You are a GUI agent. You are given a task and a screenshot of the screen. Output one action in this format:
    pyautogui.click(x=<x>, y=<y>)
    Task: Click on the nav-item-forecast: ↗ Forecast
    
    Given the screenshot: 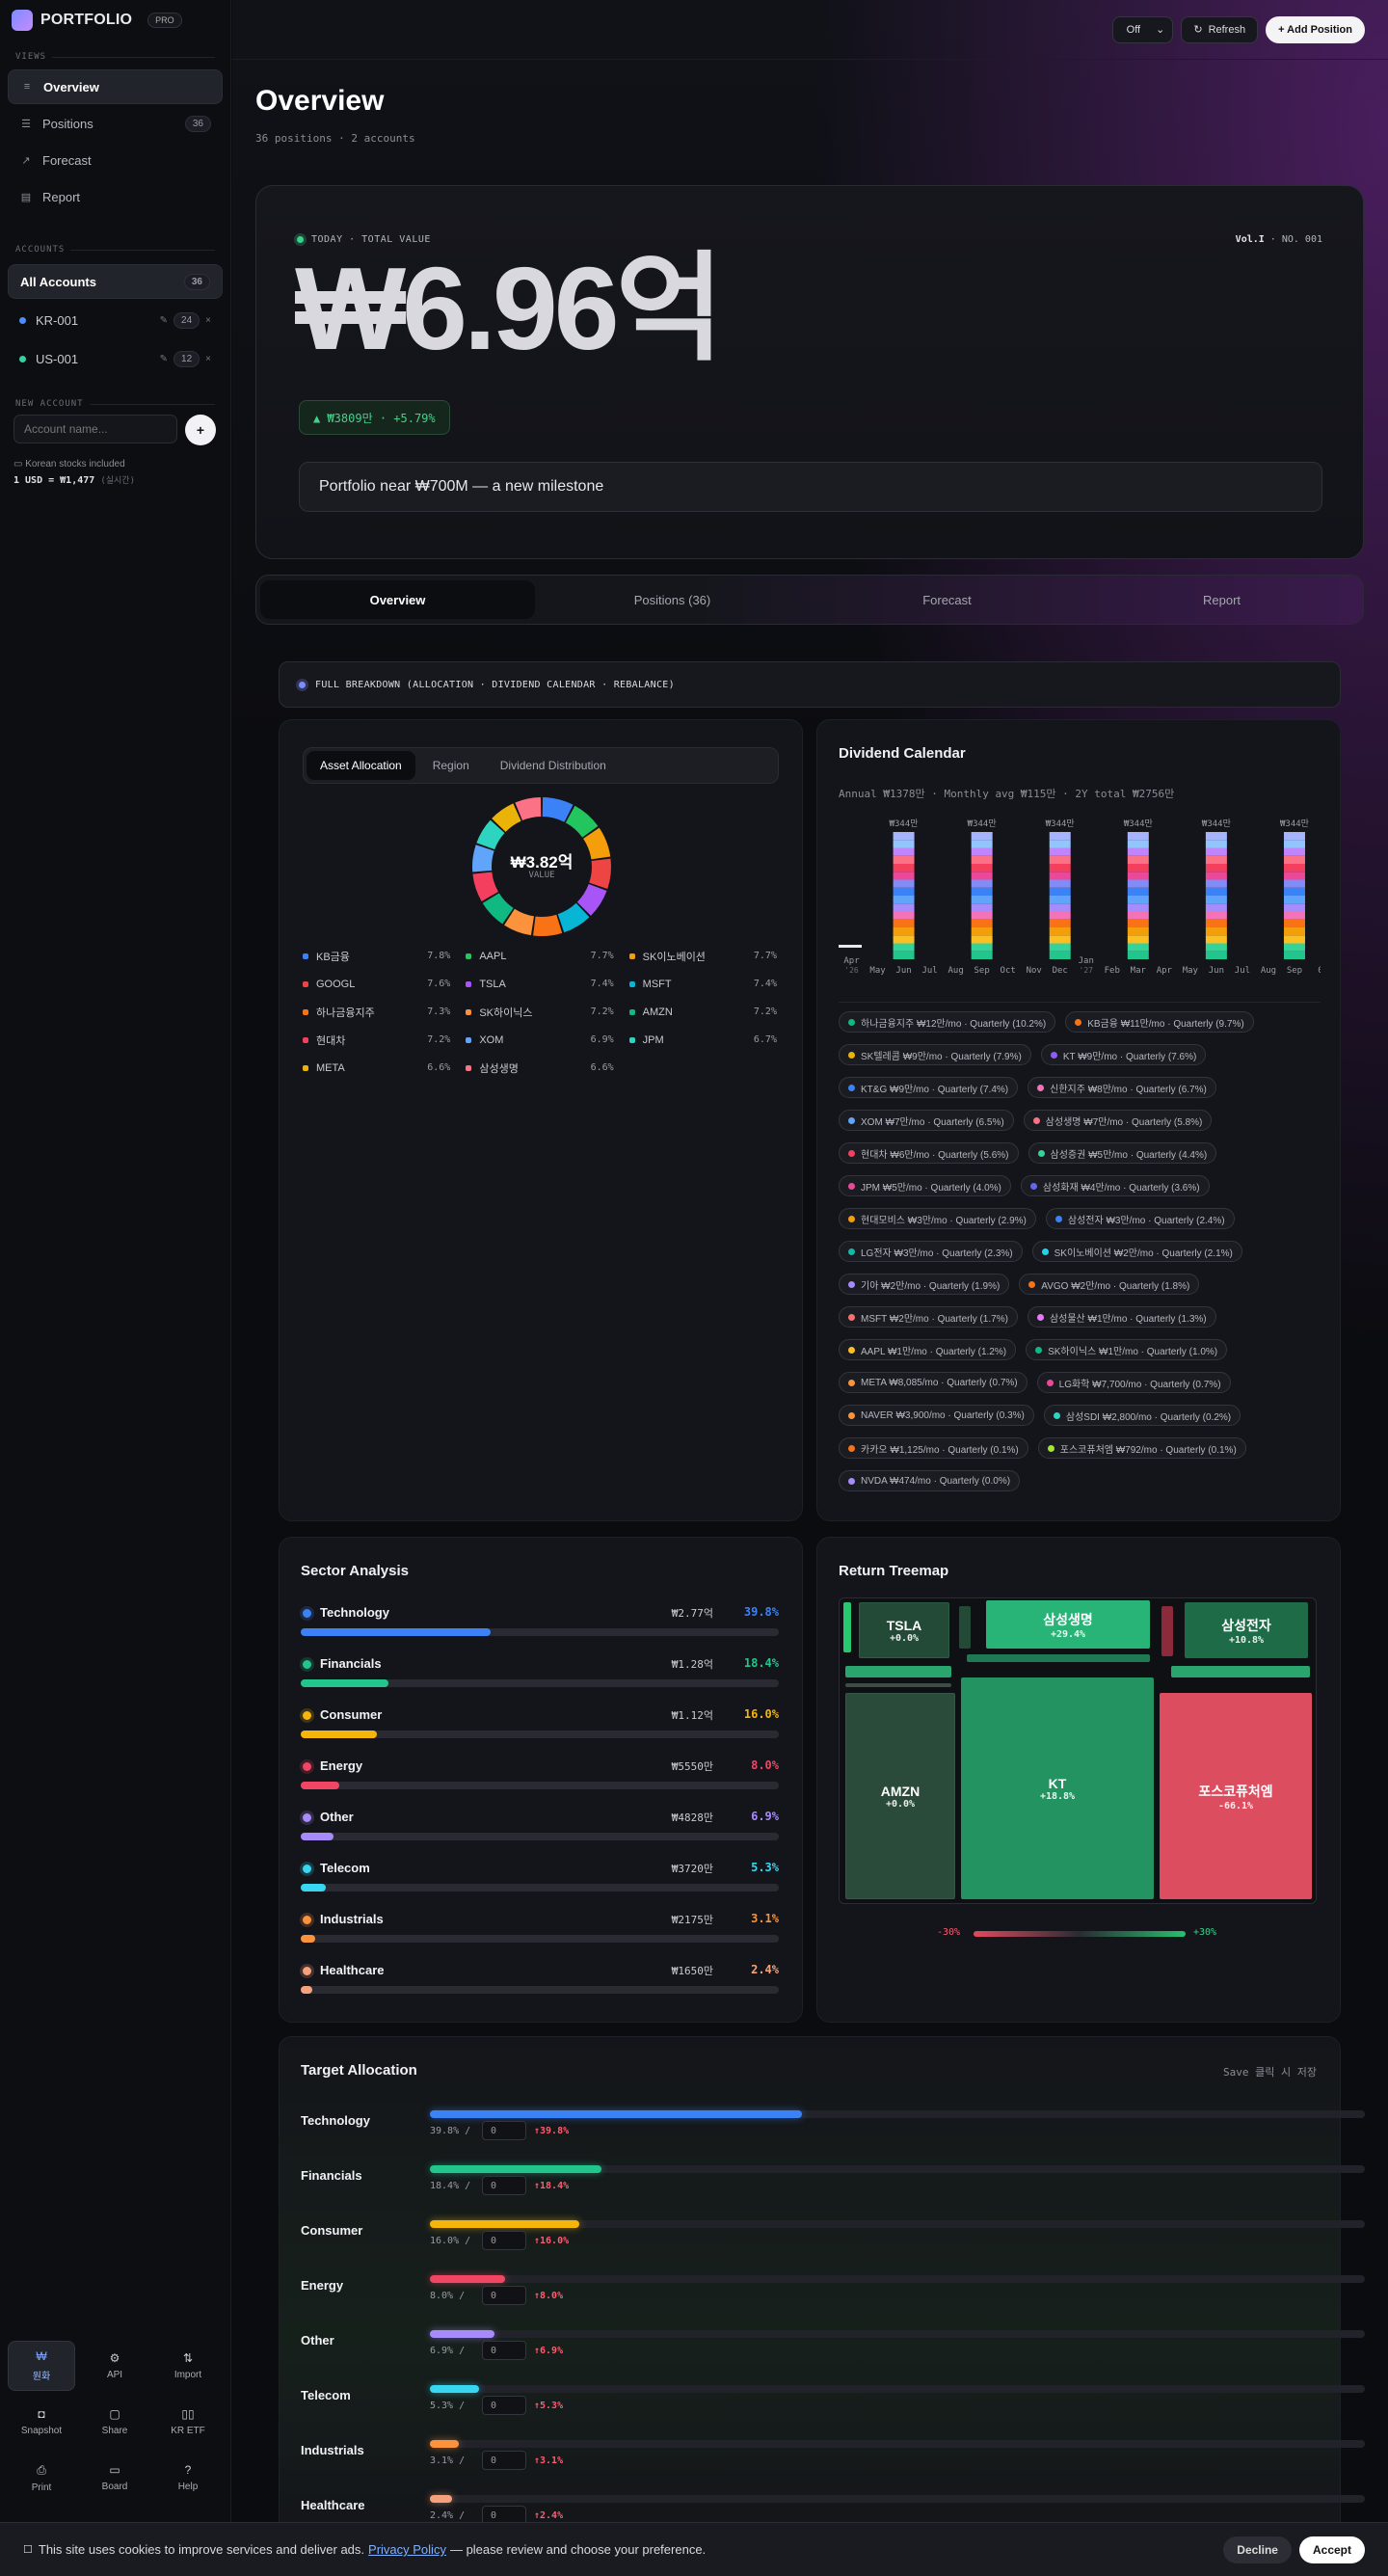 What is the action you would take?
    pyautogui.click(x=115, y=160)
    